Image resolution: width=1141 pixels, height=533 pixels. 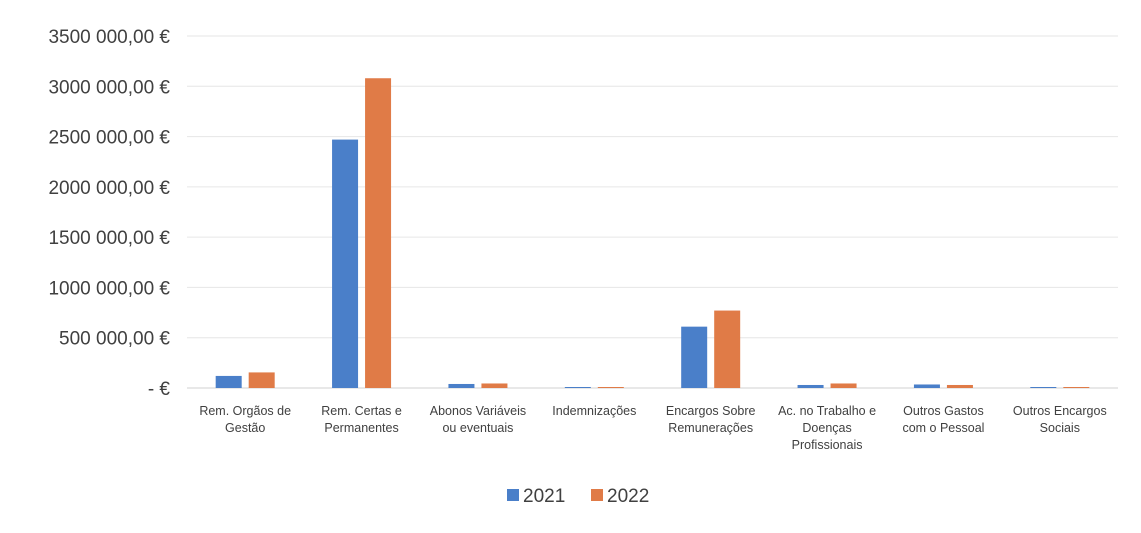 I want to click on x-category-label: Ac. no Trabalho e Doenças Profissionais, so click(x=827, y=428).